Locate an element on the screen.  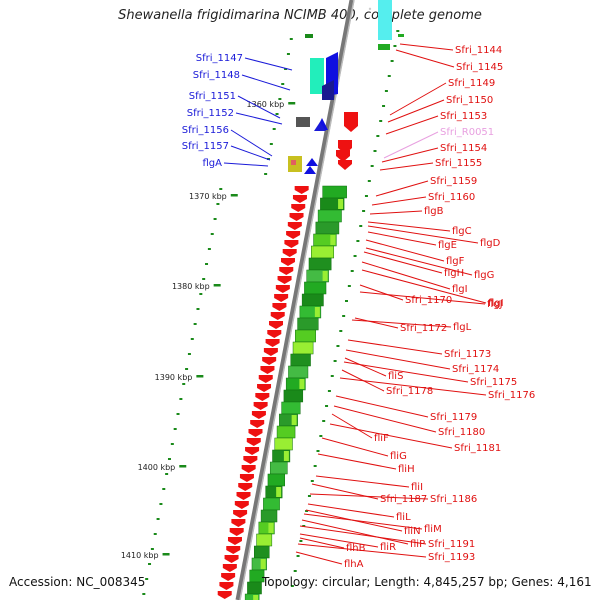
gene-label: Sfri_1147 is located at coordinates (219, 58).